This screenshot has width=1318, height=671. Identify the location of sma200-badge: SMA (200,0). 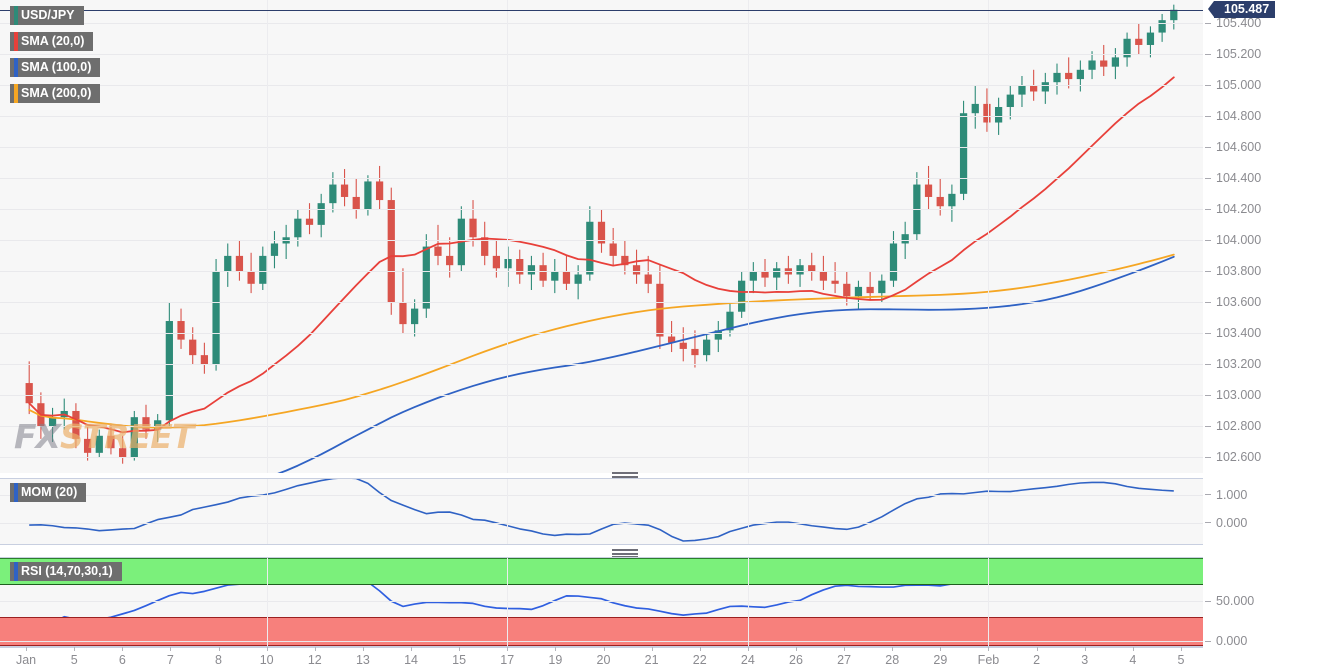
(55, 93).